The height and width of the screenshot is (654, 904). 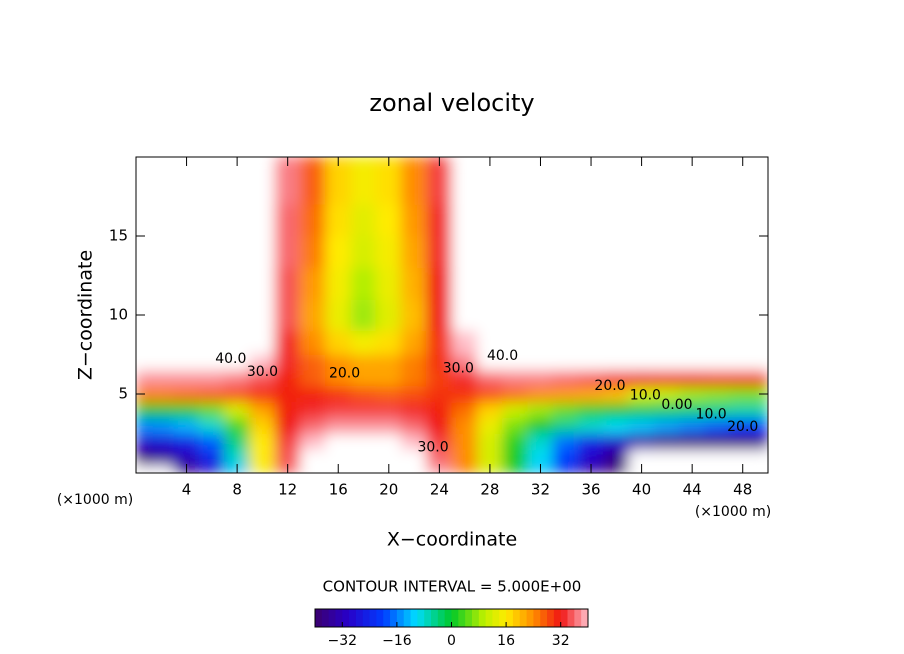 I want to click on x-tick-label: 4, so click(x=187, y=490).